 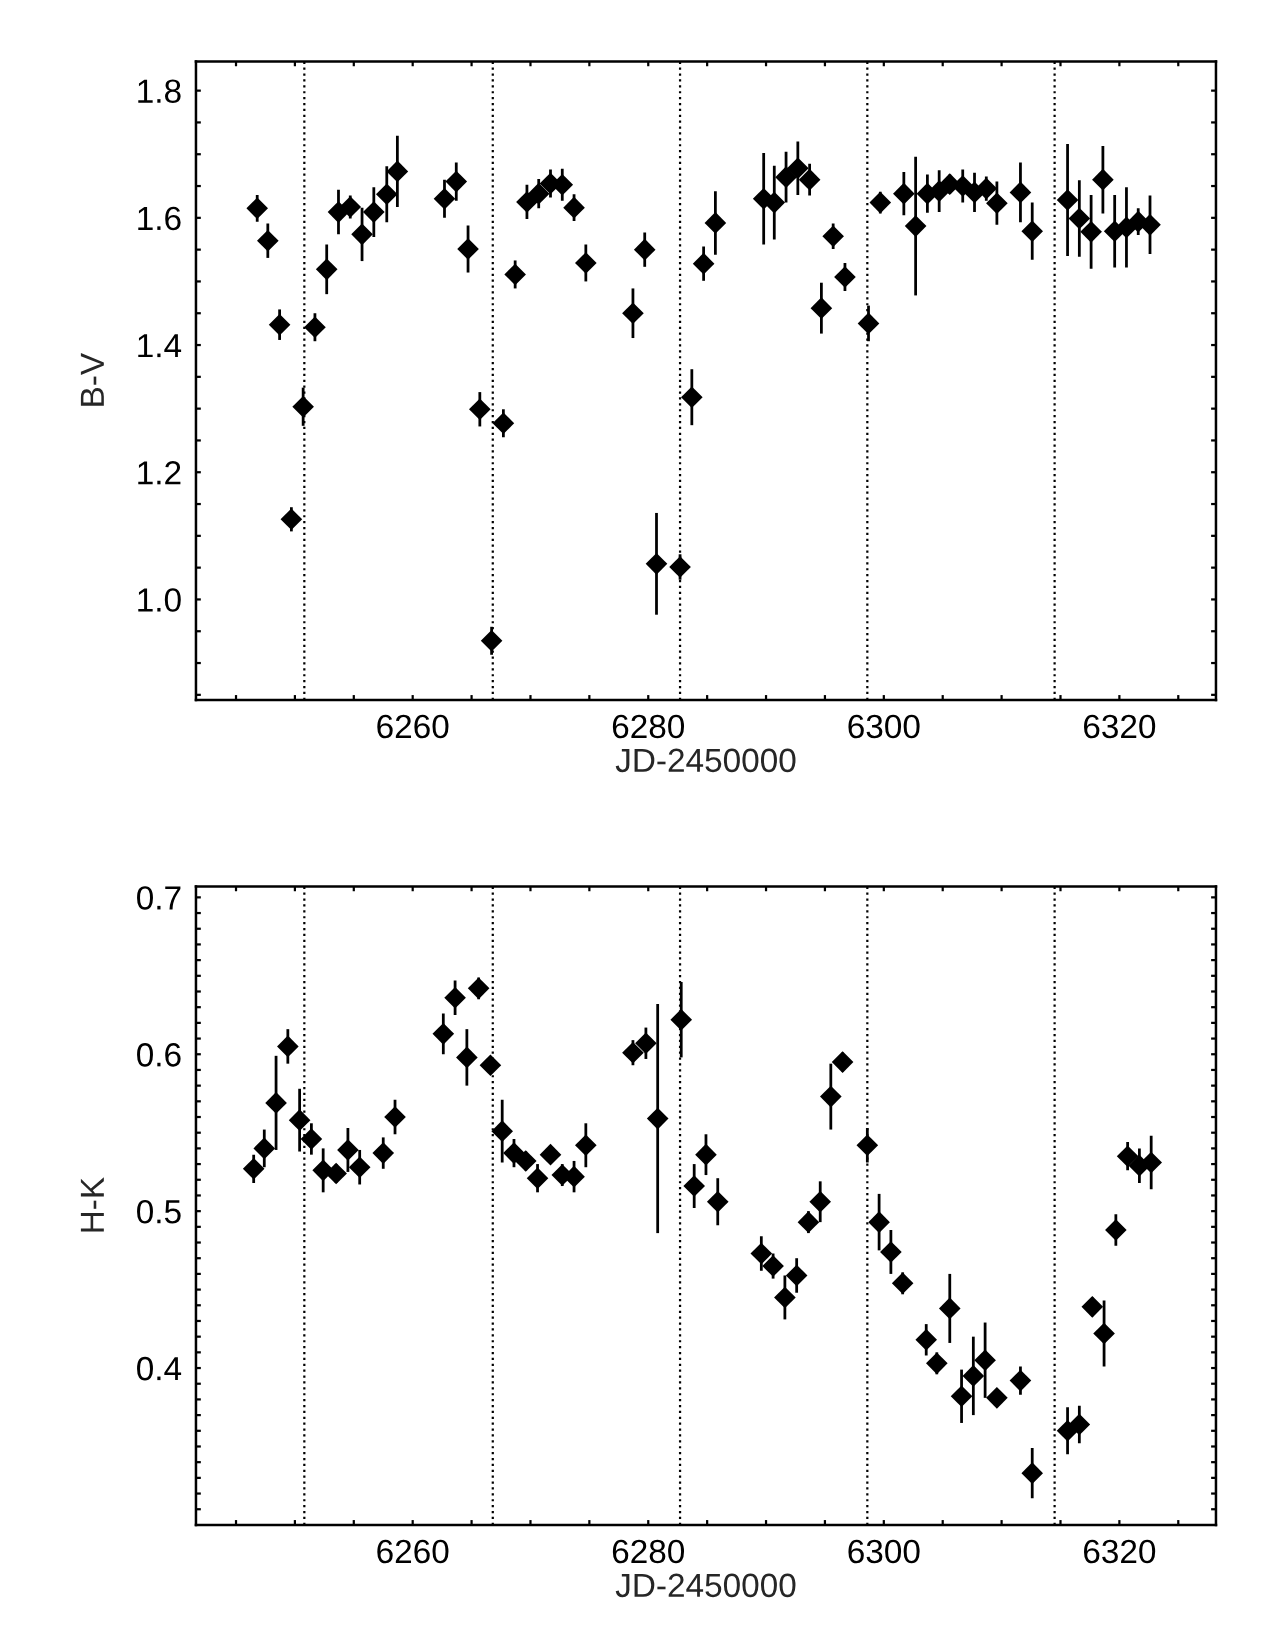 What do you see at coordinates (92, 1204) in the screenshot?
I see `y-axis-title: H-K` at bounding box center [92, 1204].